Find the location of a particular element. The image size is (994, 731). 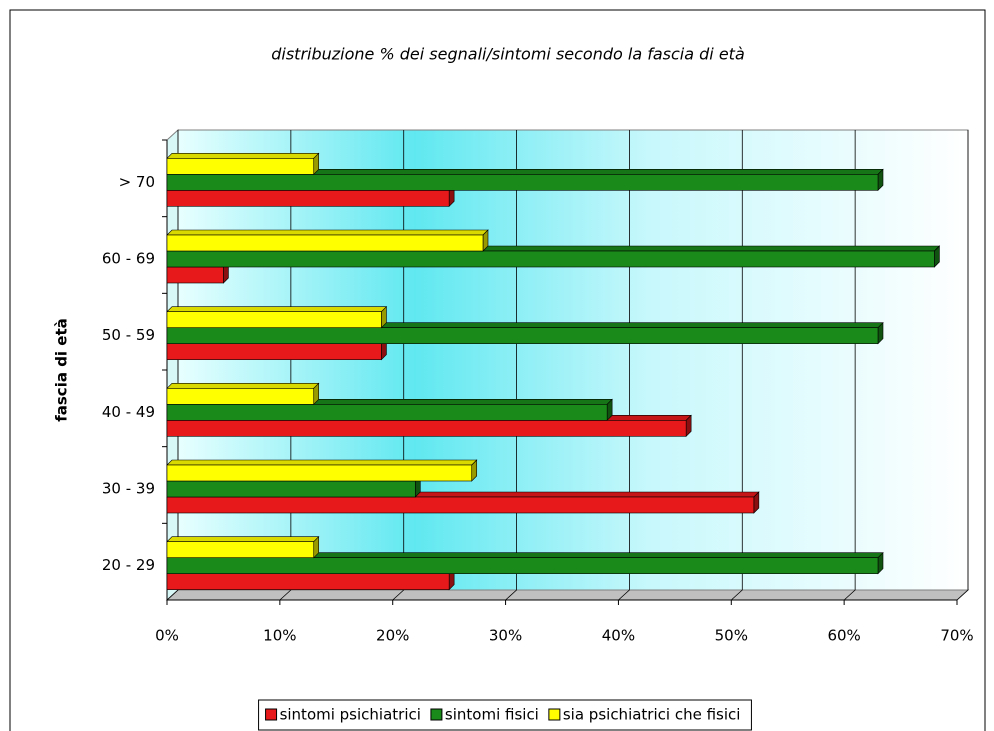

x-tick-label: 10% is located at coordinates (279, 636).